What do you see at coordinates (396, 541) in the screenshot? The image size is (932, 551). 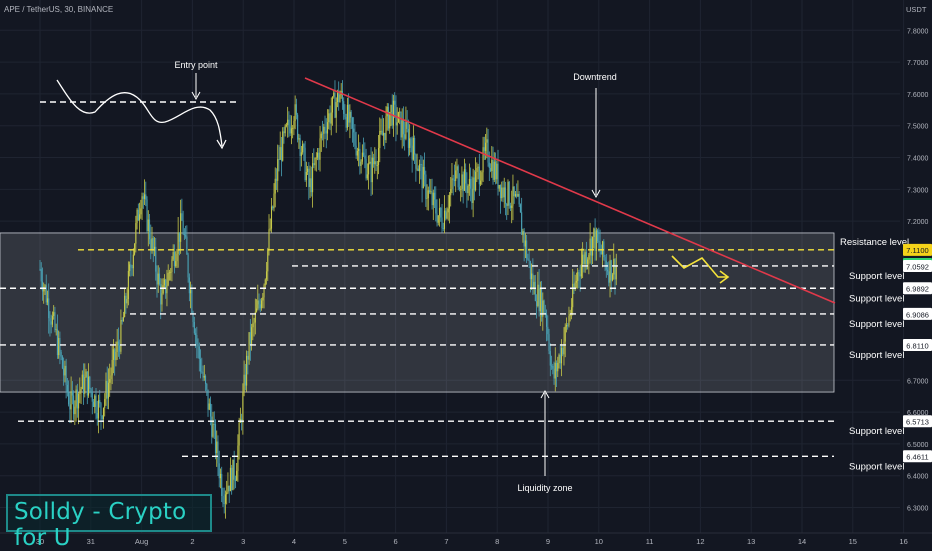 I see `x-tick-label: 6` at bounding box center [396, 541].